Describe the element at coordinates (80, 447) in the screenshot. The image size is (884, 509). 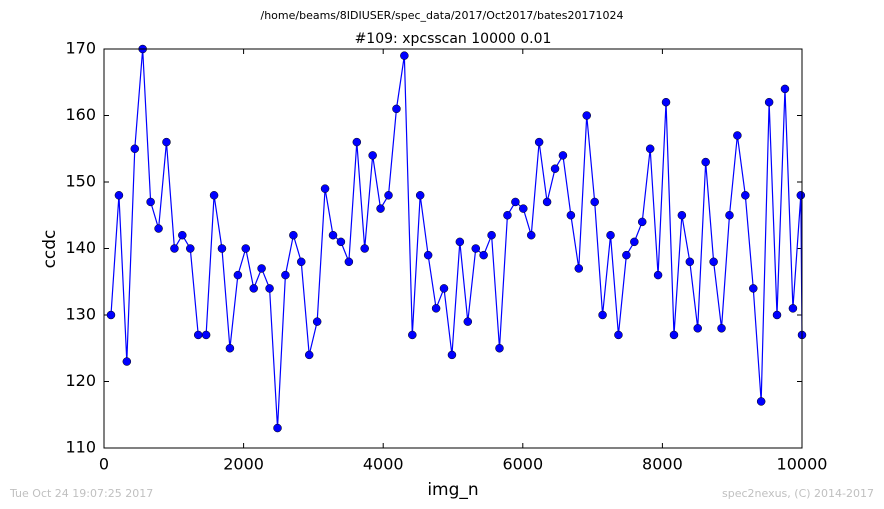
I see `y-tick-label: 110` at that location.